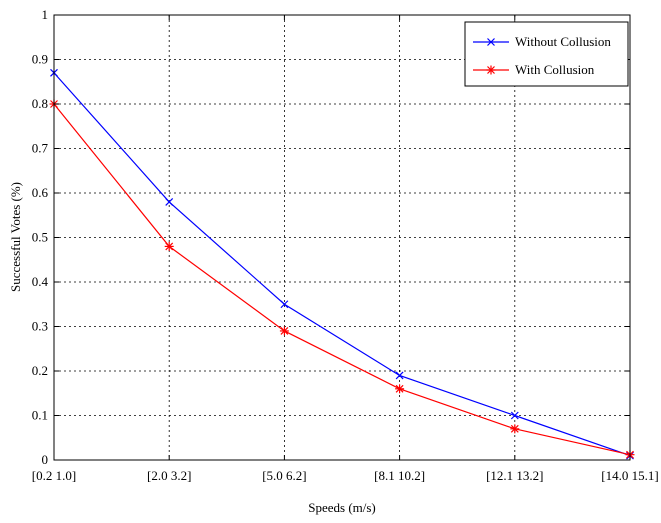 The image size is (661, 523). Describe the element at coordinates (514, 475) in the screenshot. I see `x-tick-label: [12.1 13.2]` at that location.